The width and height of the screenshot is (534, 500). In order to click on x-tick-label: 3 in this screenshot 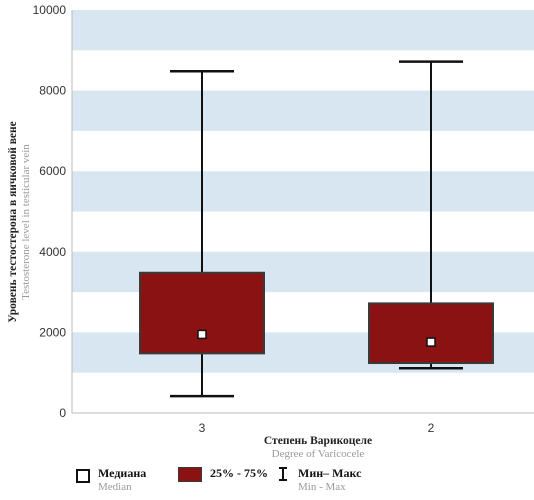, I will do `click(202, 428)`.